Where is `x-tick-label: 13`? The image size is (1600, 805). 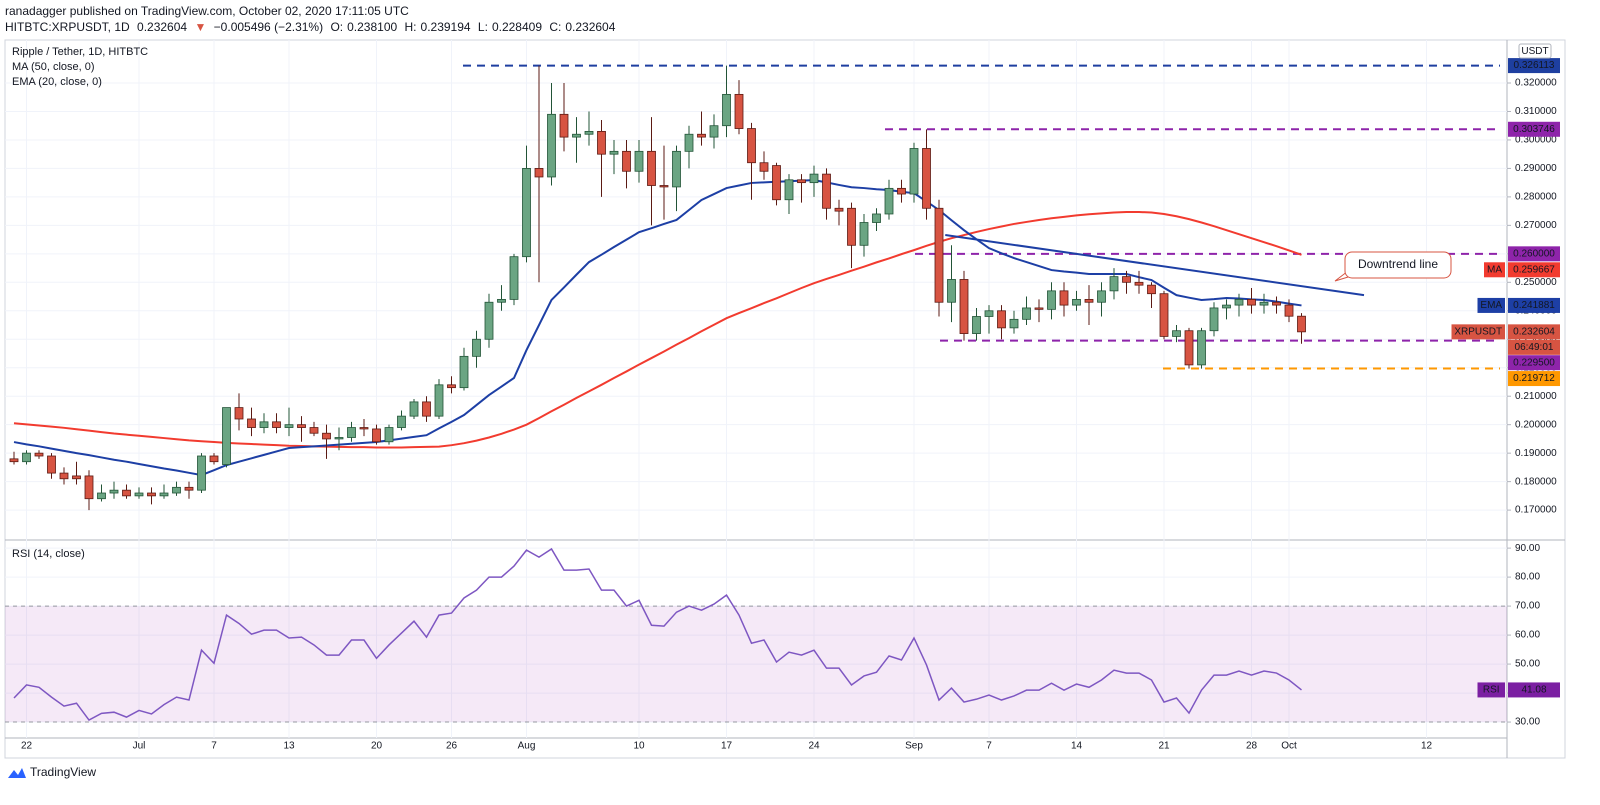 x-tick-label: 13 is located at coordinates (289, 746).